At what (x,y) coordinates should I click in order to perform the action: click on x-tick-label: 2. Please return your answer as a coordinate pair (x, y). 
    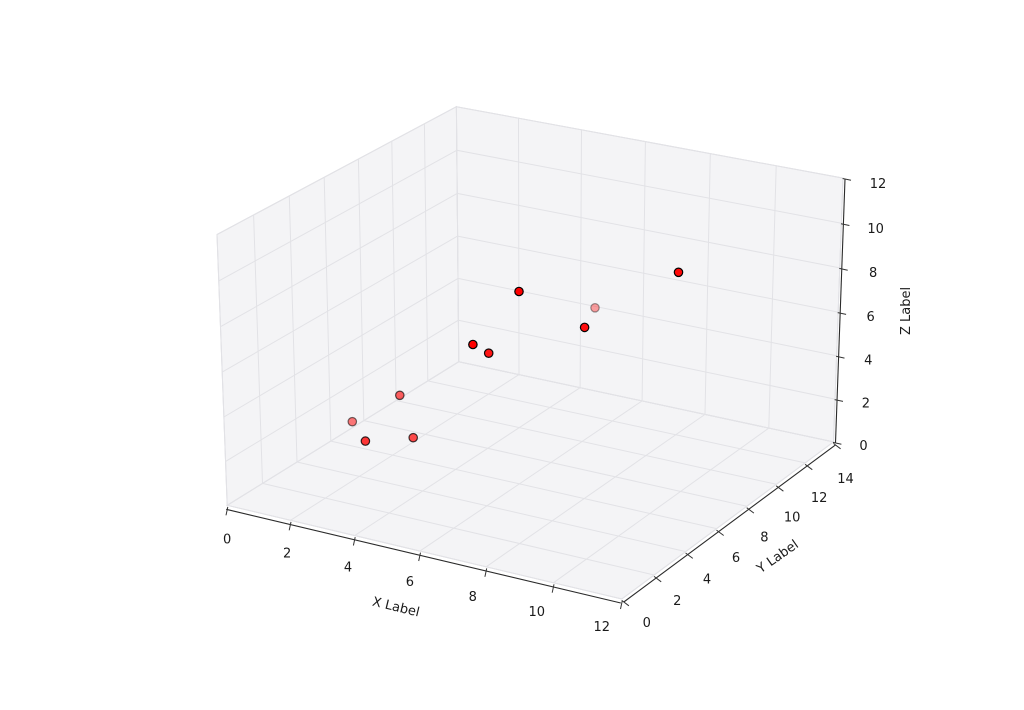
    Looking at the image, I should click on (287, 553).